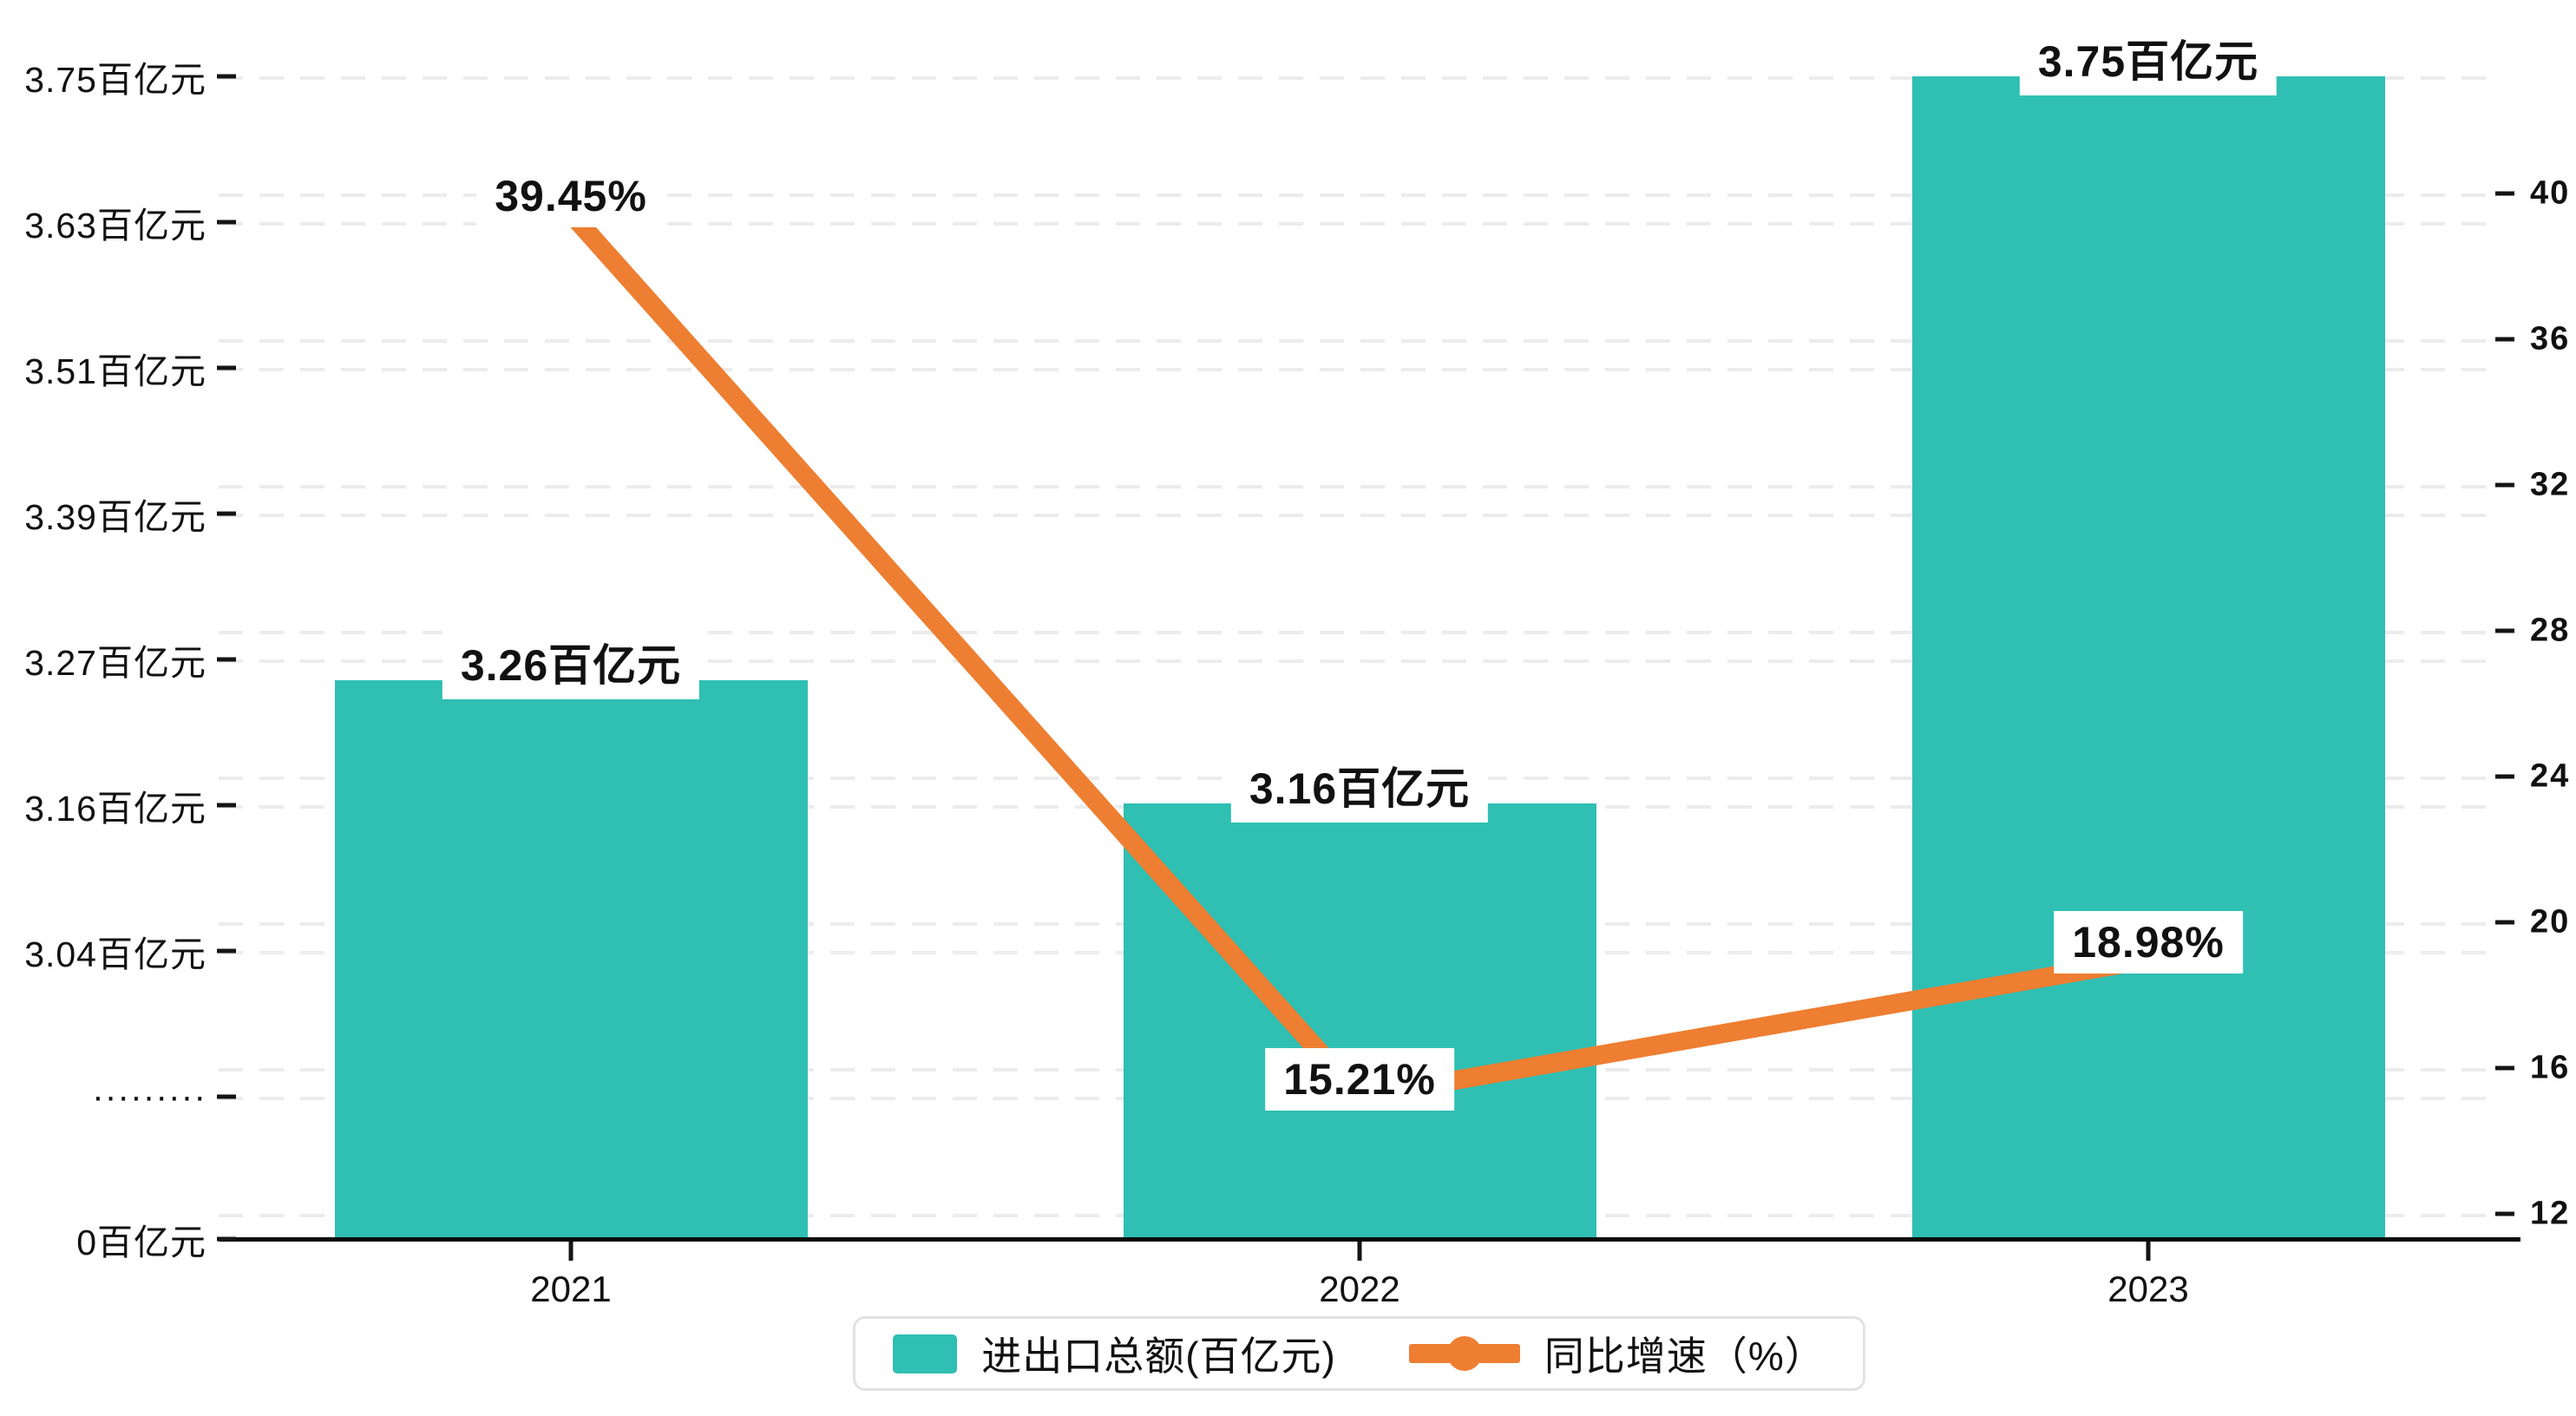 Image resolution: width=2576 pixels, height=1416 pixels. Describe the element at coordinates (1360, 1021) in the screenshot. I see `bar-2022` at that location.